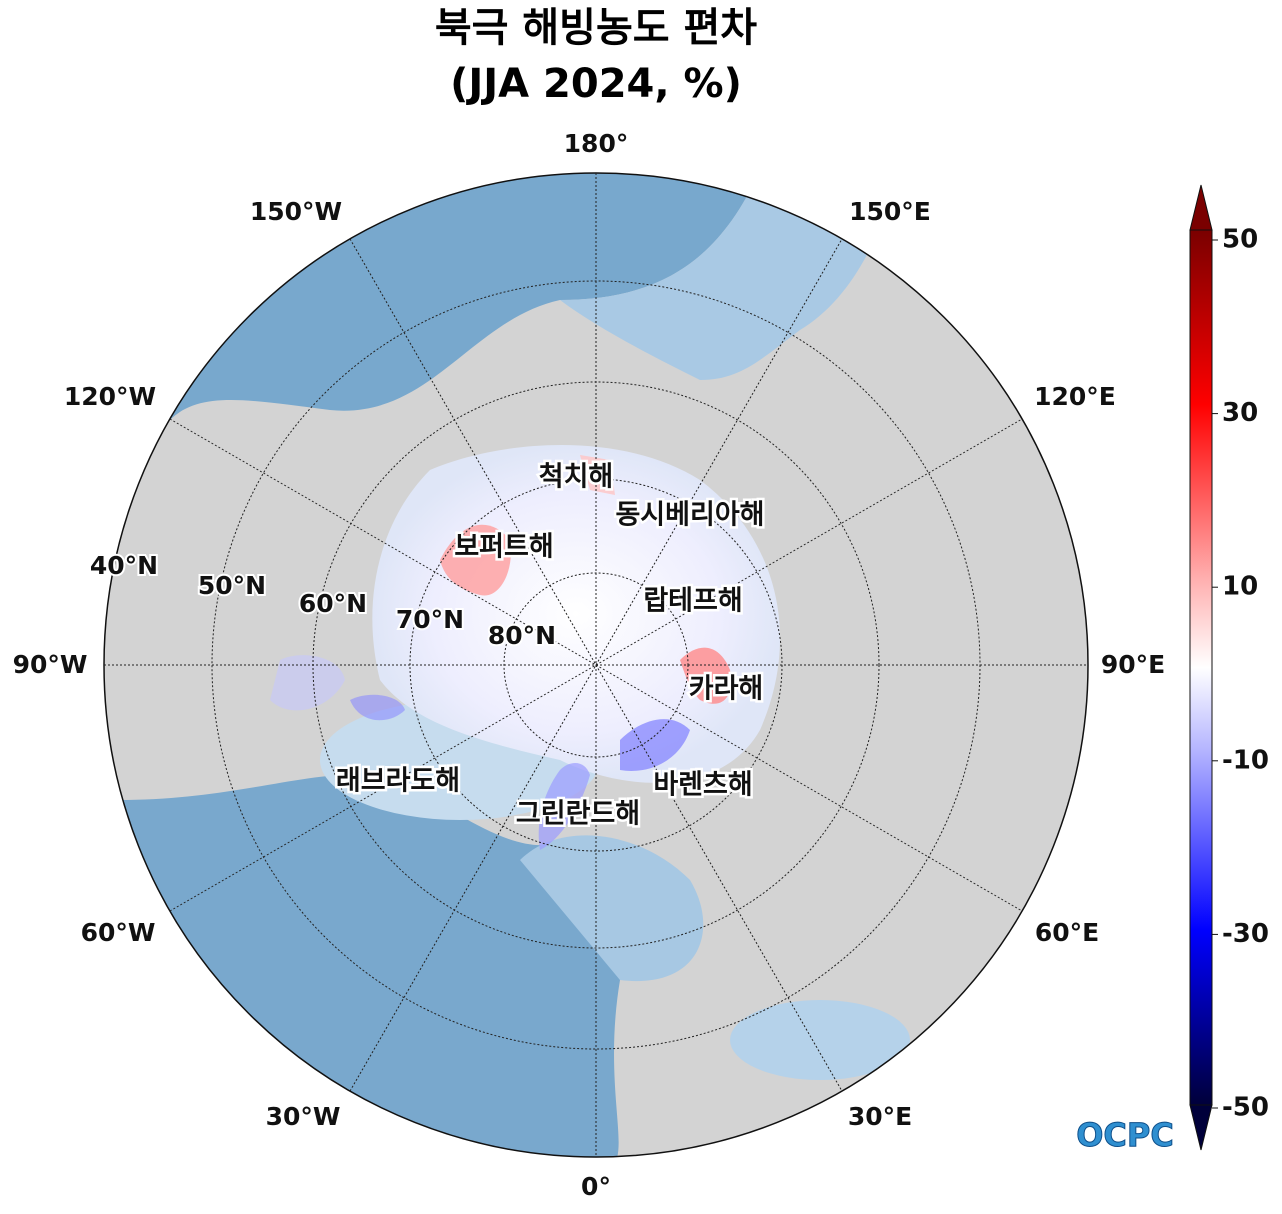 This screenshot has width=1282, height=1214. What do you see at coordinates (118, 932) in the screenshot?
I see `longitude-label: 60°W` at bounding box center [118, 932].